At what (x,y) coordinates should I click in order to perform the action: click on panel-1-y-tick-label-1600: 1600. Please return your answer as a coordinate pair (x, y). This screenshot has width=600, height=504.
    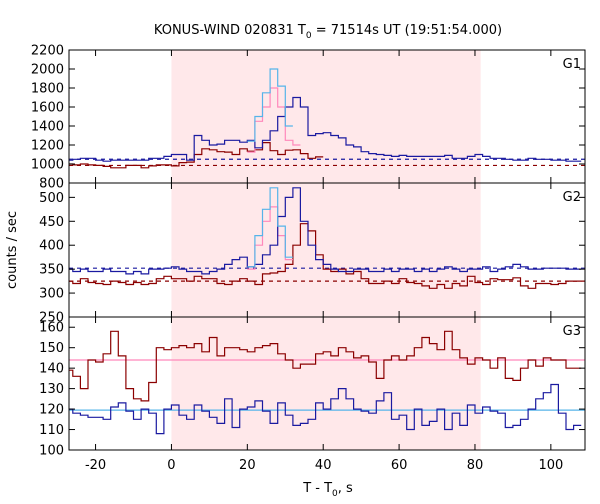
    Looking at the image, I should click on (47, 108).